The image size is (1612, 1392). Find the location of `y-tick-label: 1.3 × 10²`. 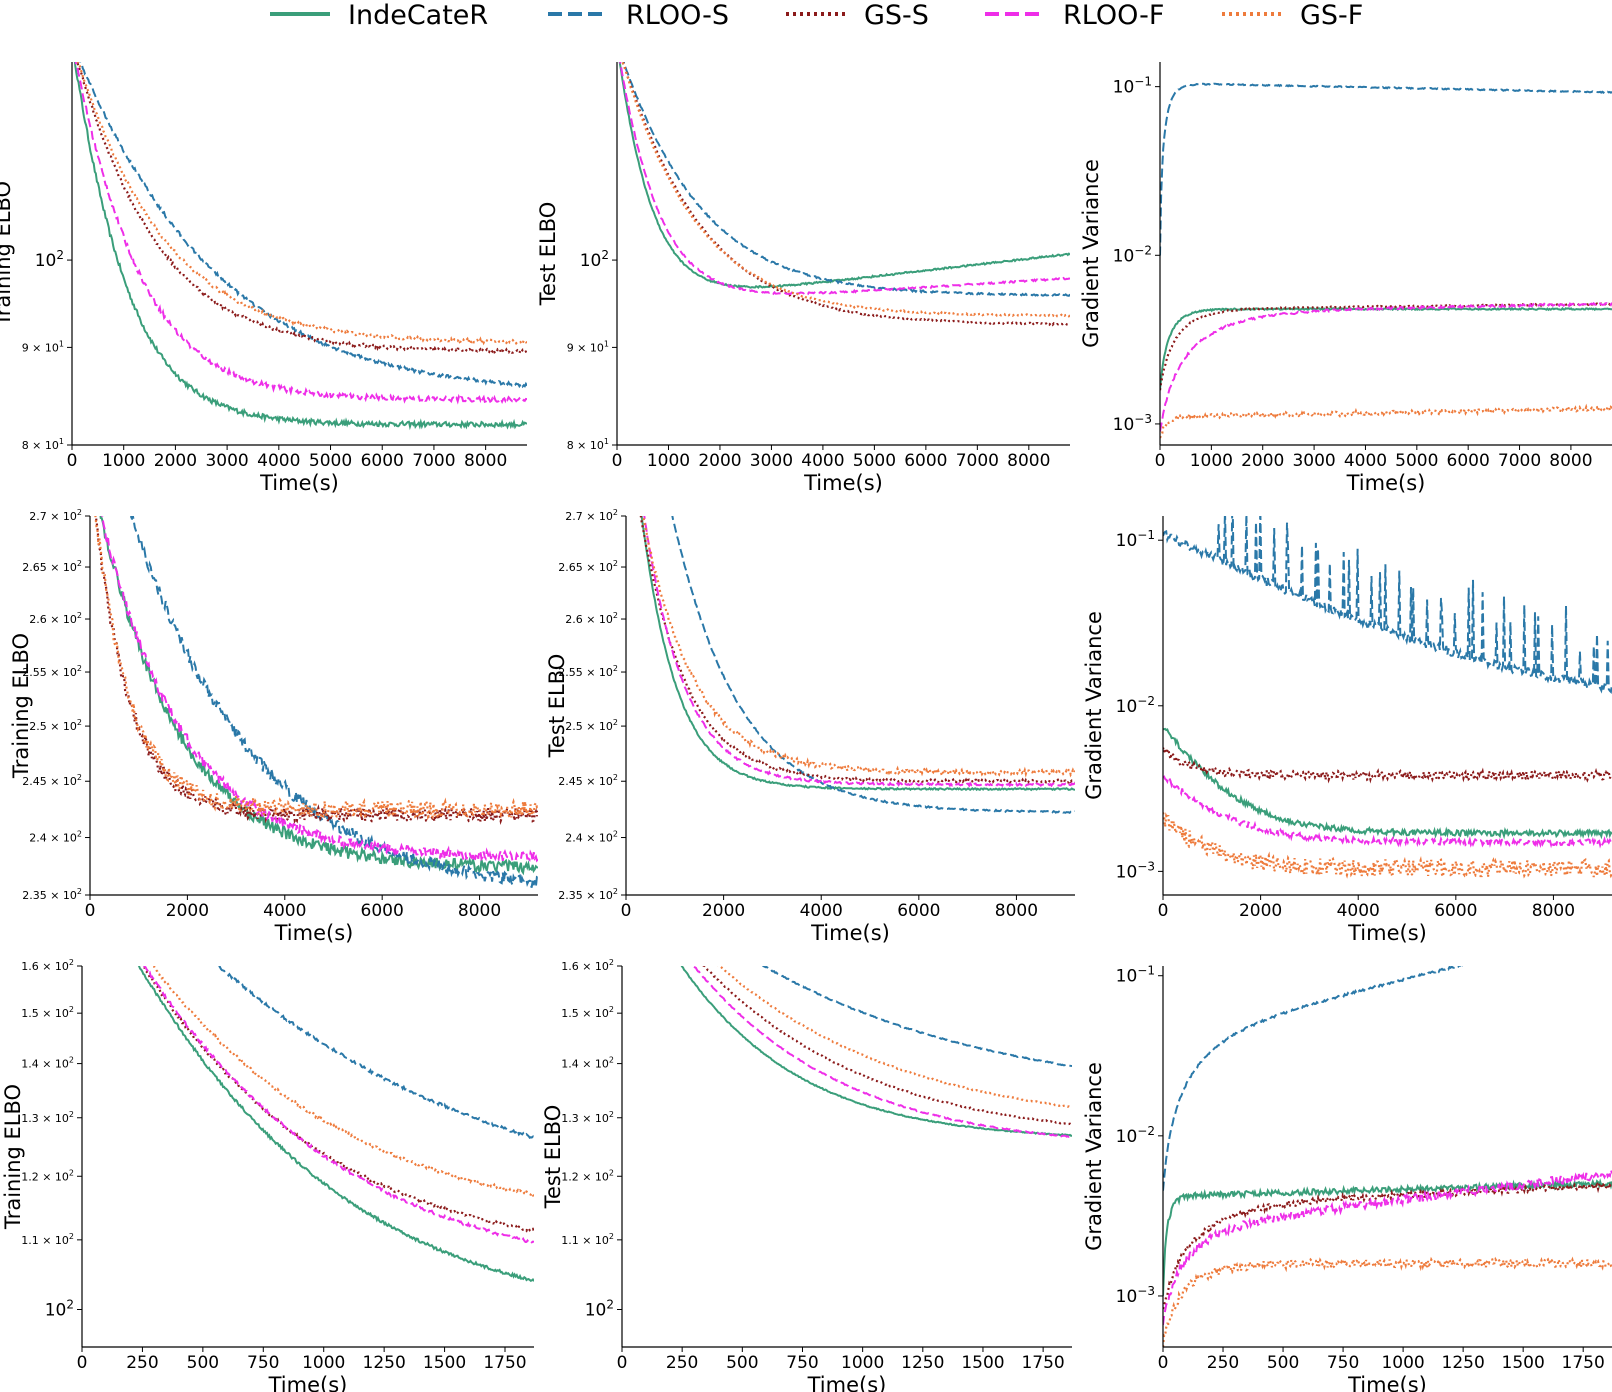

y-tick-label: 1.3 × 10² is located at coordinates (47, 1117).